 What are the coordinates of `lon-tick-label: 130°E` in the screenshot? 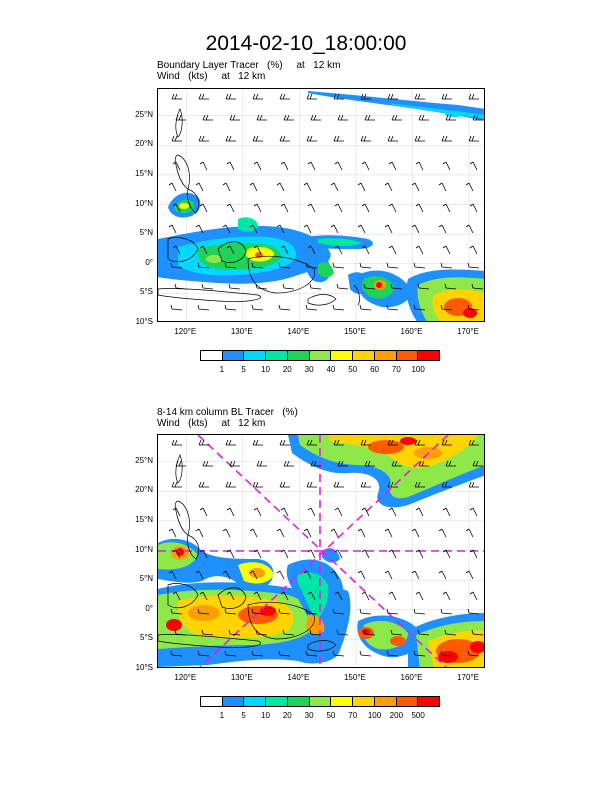 It's located at (241, 331).